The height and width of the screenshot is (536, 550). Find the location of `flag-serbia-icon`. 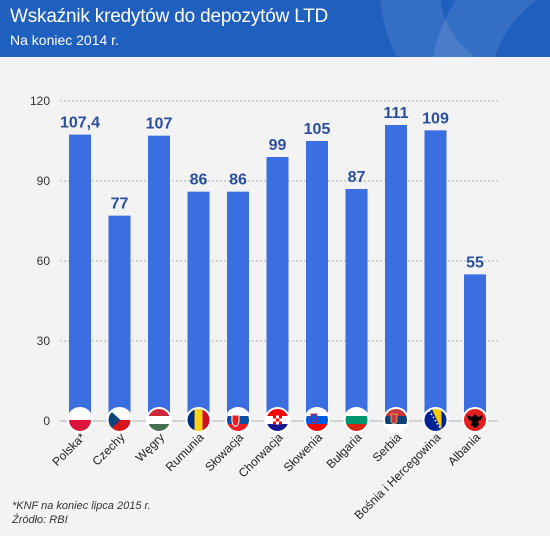

flag-serbia-icon is located at coordinates (396, 420).